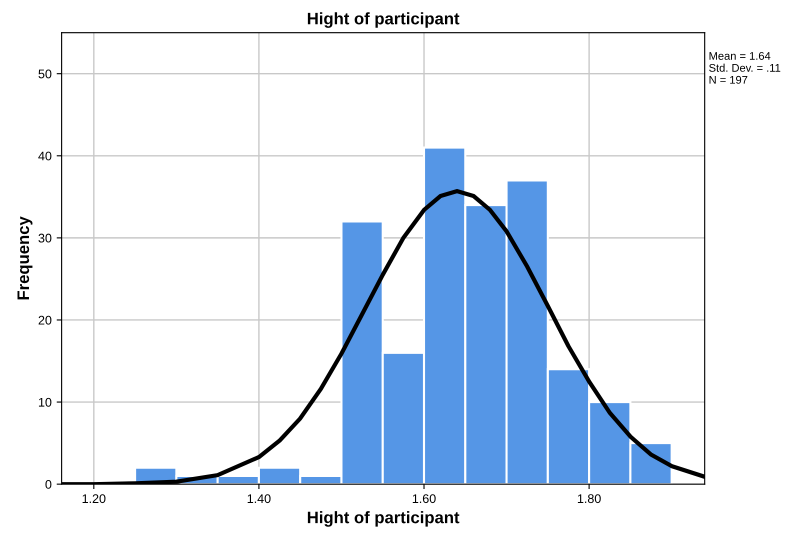  I want to click on x-tick-label: 1.20, so click(94, 499).